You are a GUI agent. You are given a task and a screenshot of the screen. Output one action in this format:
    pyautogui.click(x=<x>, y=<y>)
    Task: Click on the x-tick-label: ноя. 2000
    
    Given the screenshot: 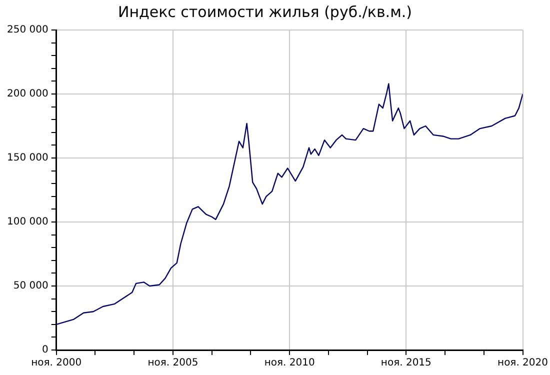 What is the action you would take?
    pyautogui.click(x=56, y=363)
    